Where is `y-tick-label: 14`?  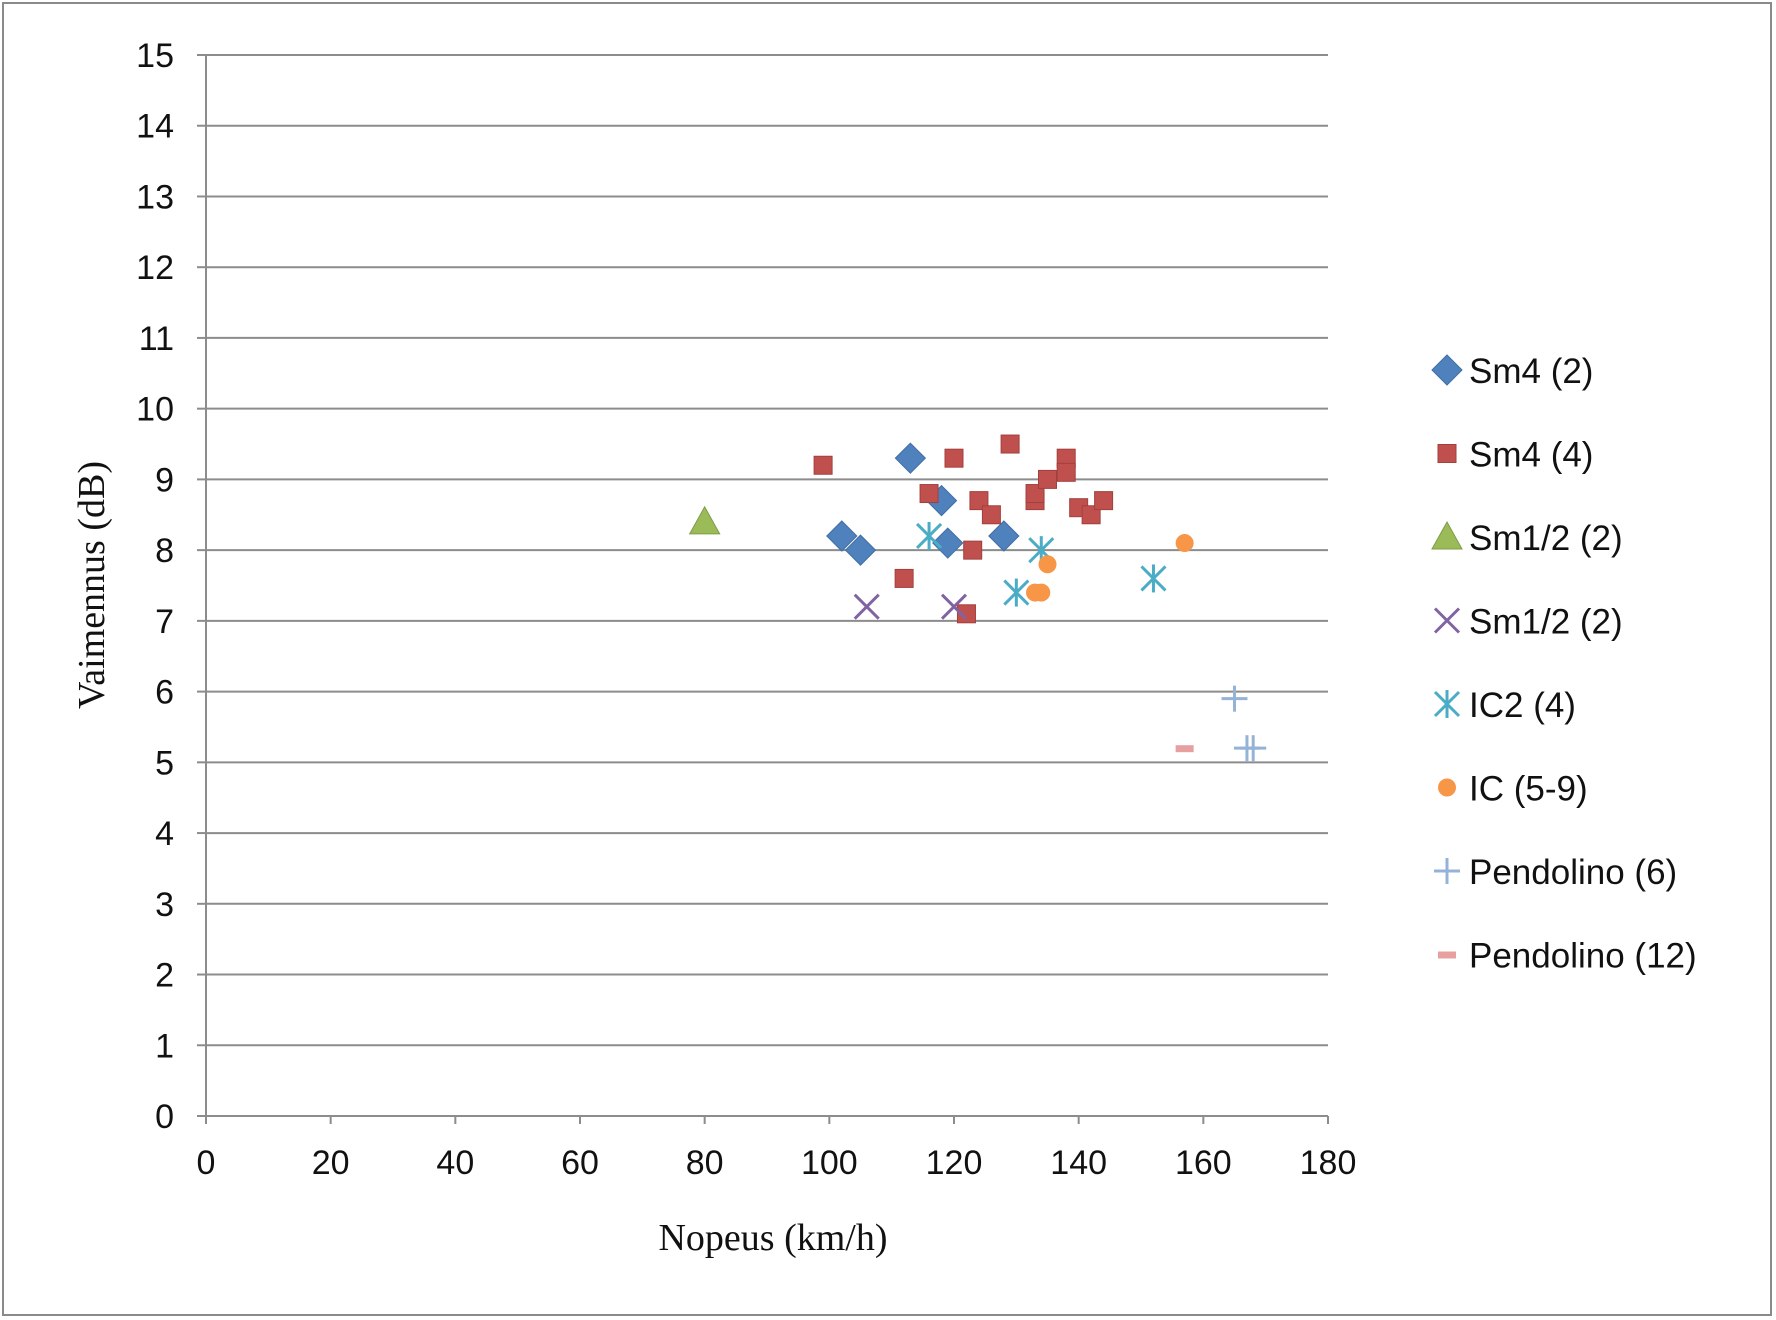
y-tick-label: 14 is located at coordinates (155, 127).